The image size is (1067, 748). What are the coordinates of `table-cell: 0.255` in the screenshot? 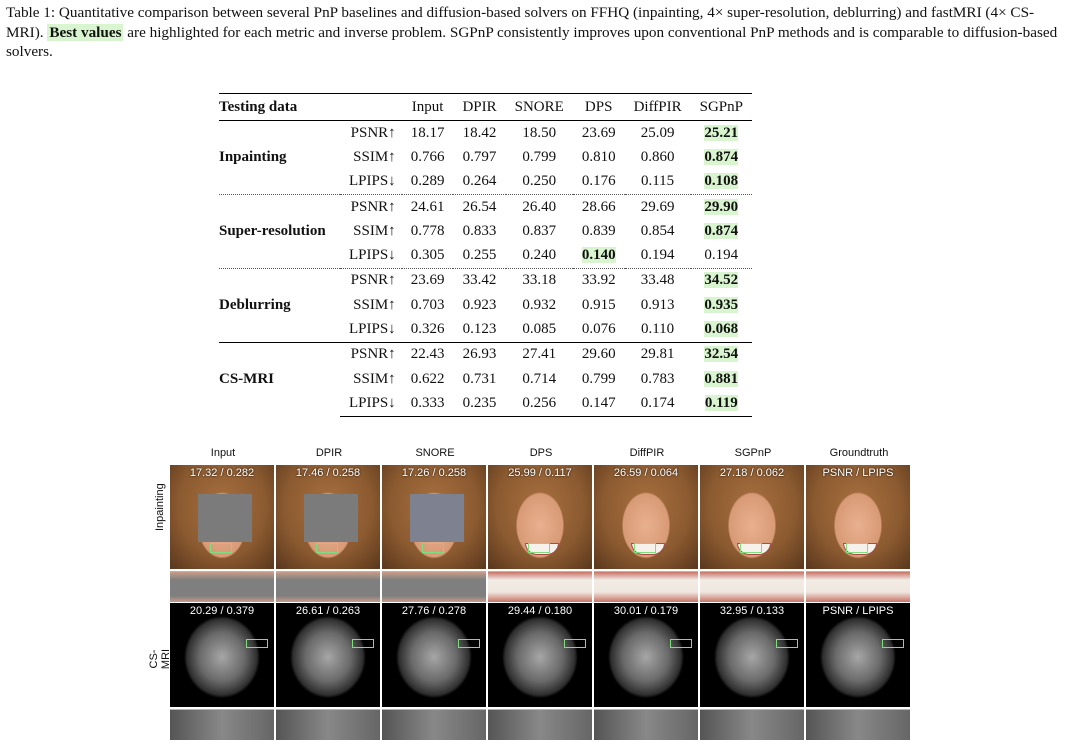 It's located at (479, 255).